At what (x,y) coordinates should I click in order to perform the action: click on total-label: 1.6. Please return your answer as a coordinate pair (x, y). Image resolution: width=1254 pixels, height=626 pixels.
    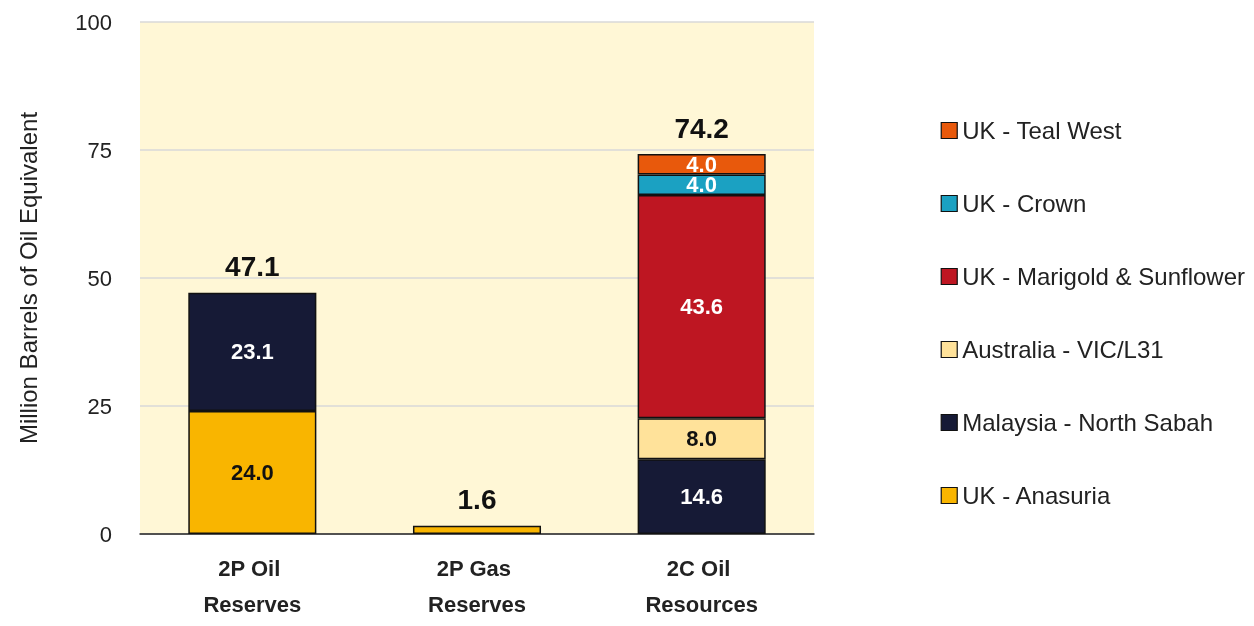
    Looking at the image, I should click on (477, 500).